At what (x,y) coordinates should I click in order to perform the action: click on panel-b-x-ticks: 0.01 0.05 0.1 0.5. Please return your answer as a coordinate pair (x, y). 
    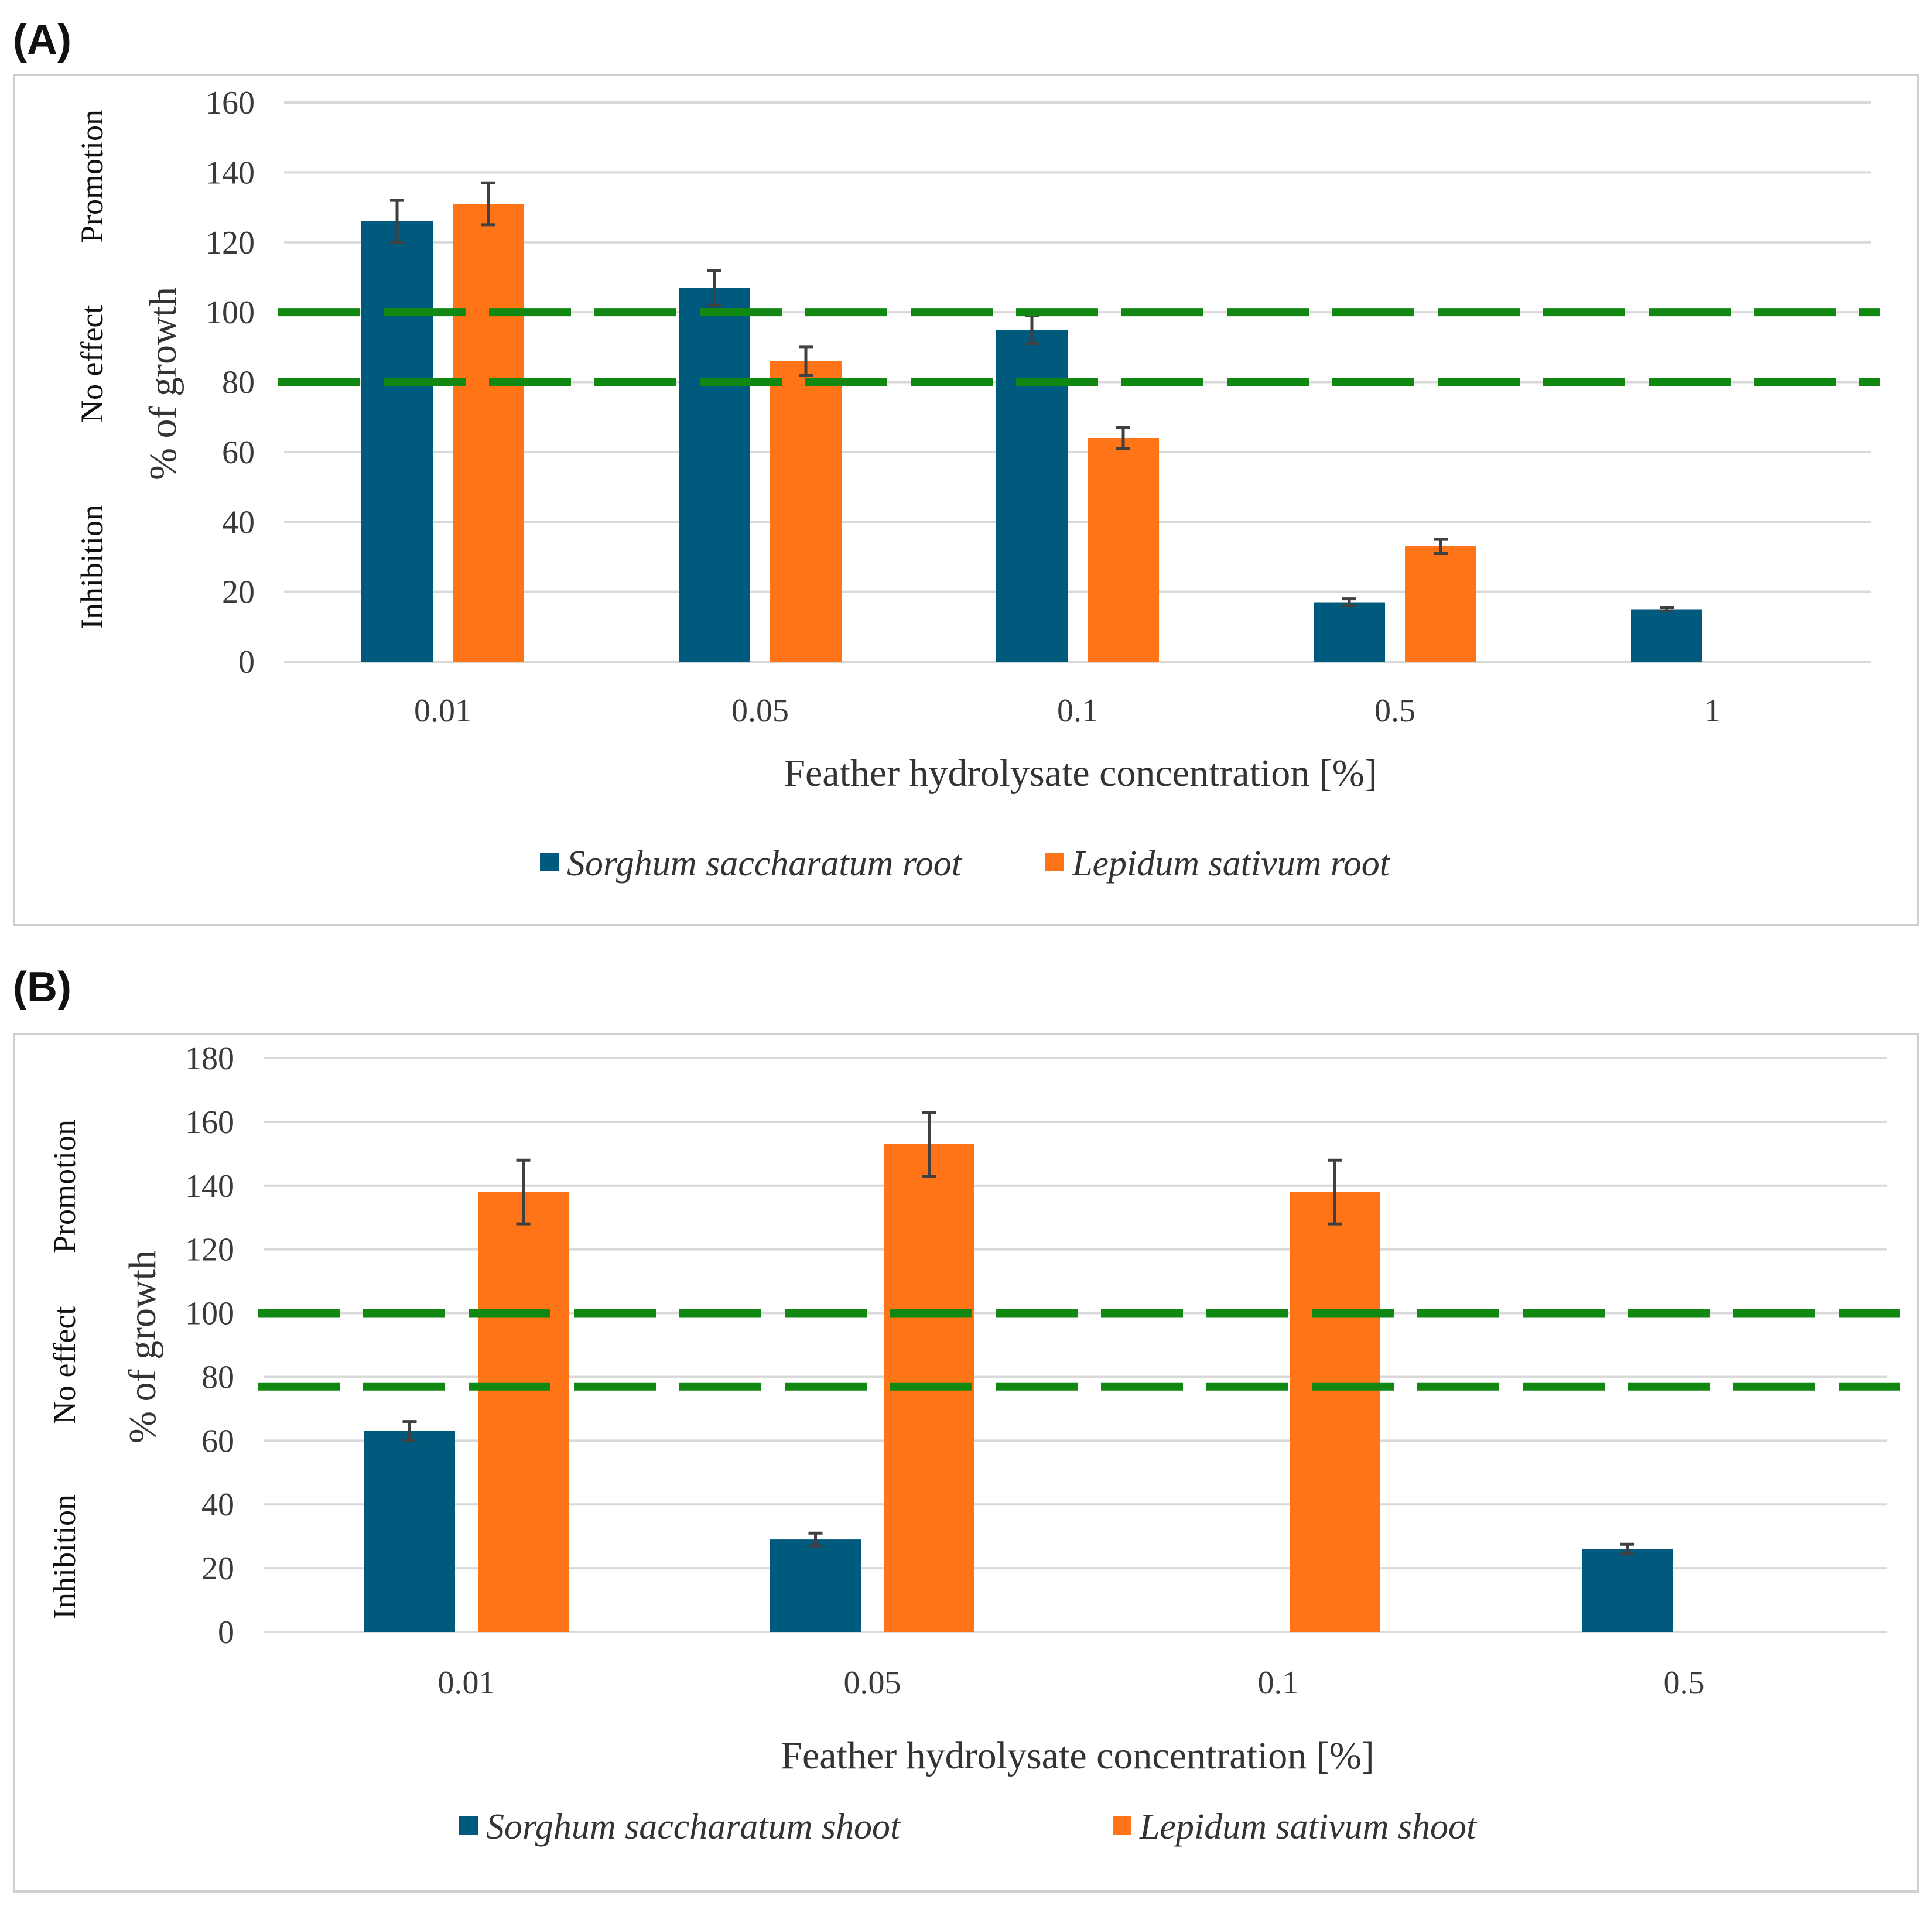
    Looking at the image, I should click on (1071, 1683).